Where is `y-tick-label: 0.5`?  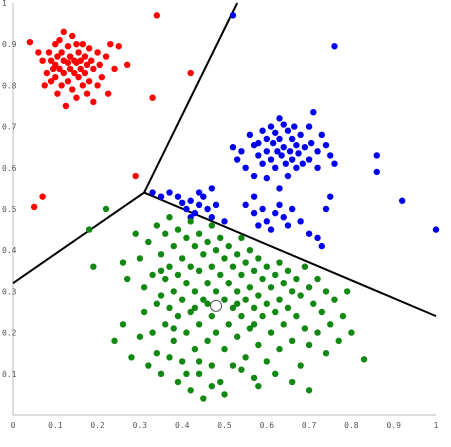
y-tick-label: 0.5 is located at coordinates (9, 209).